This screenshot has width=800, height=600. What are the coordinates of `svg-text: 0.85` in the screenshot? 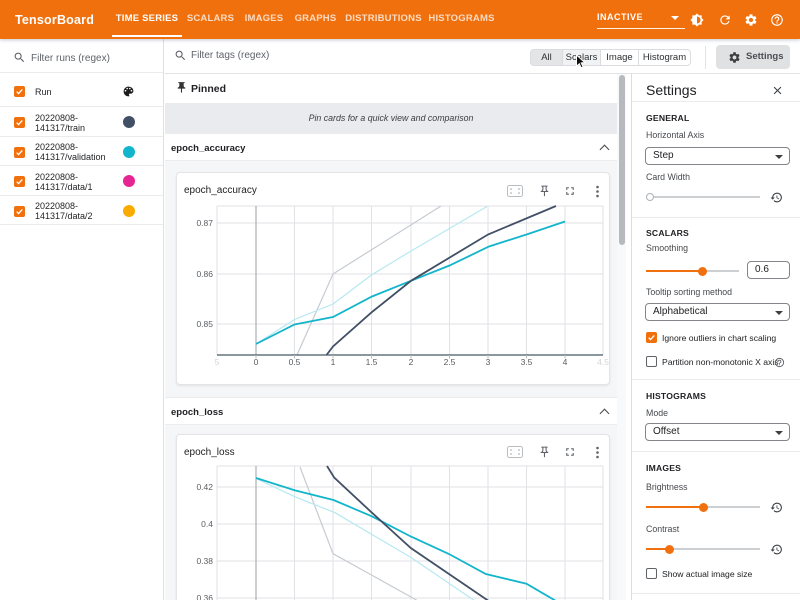 It's located at (204, 324).